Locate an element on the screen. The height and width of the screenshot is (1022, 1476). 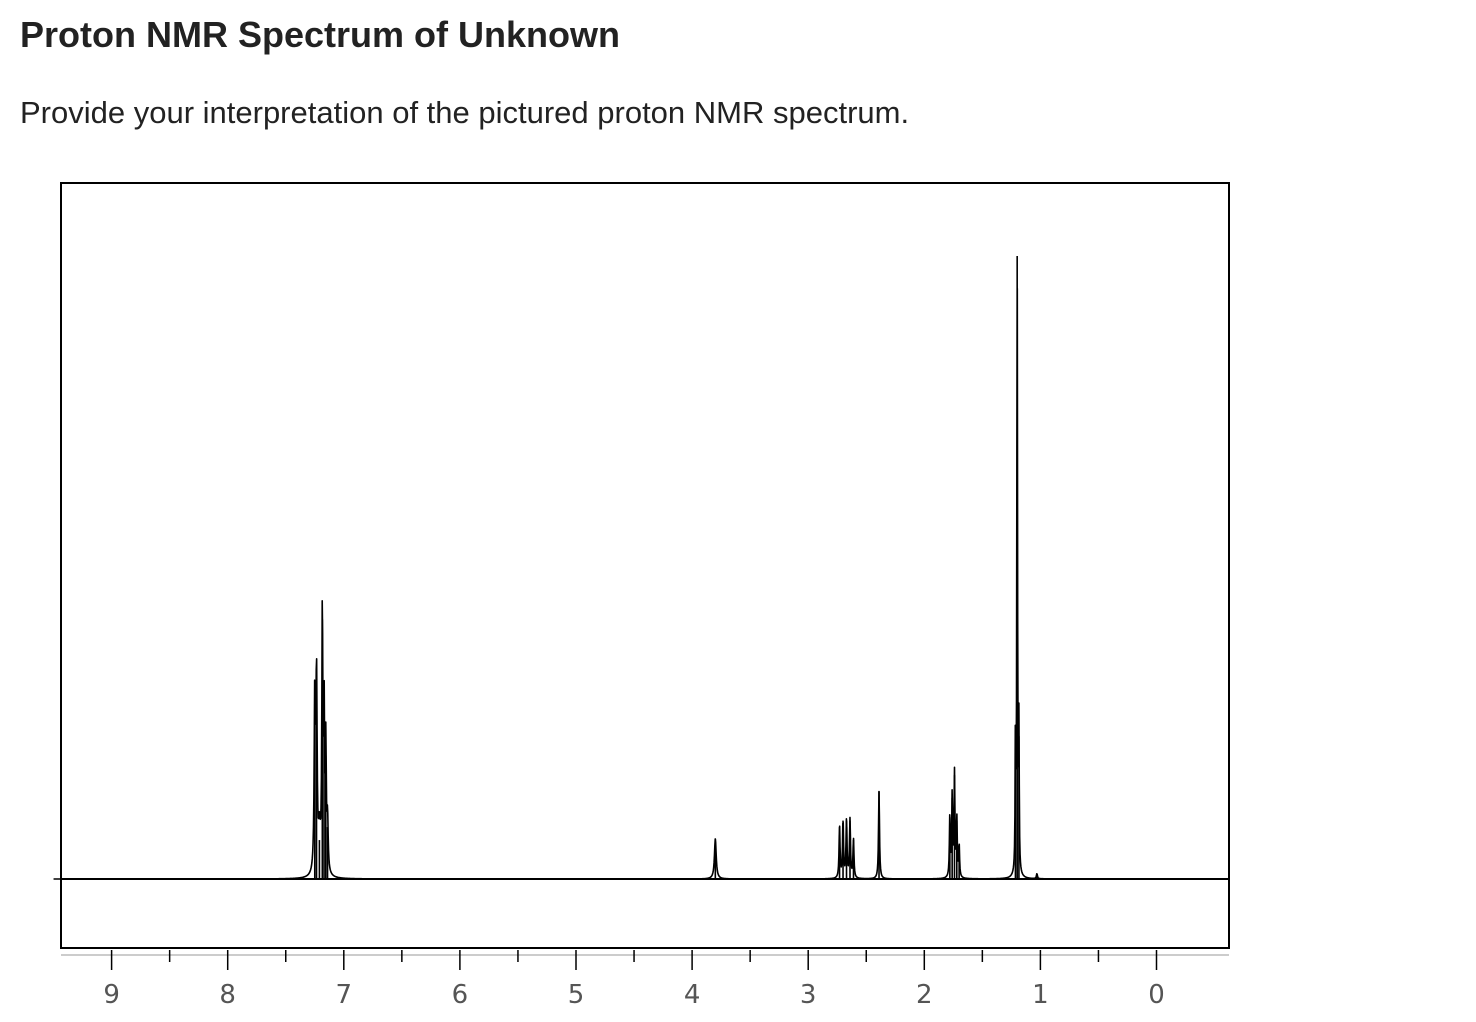
question-title: Proton NMR Spectrum of Unknown is located at coordinates (320, 34).